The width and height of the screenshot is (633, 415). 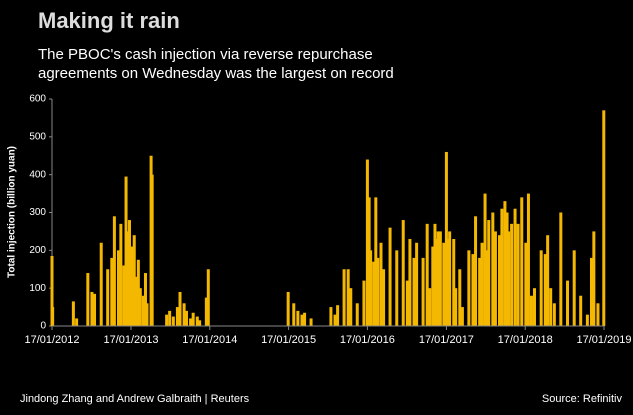 What do you see at coordinates (37, 174) in the screenshot?
I see `y-tick-label: 400` at bounding box center [37, 174].